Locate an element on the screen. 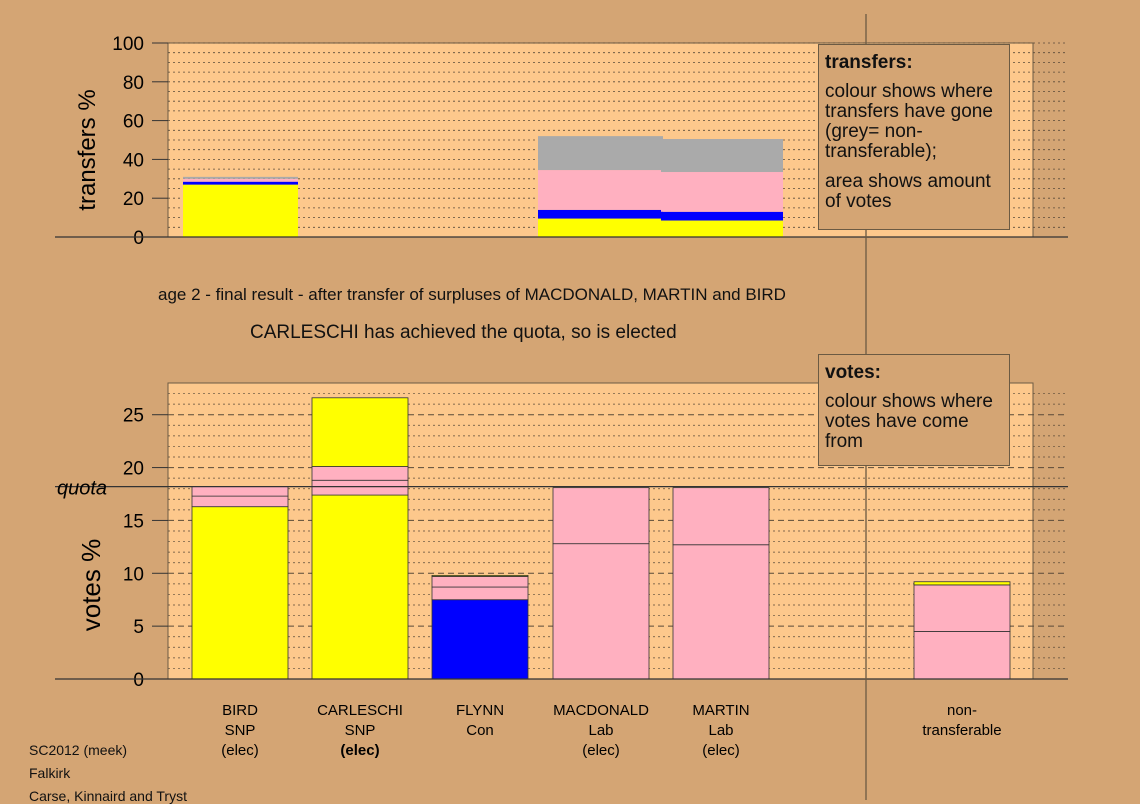  category-label: MARTIN is located at coordinates (720, 710).